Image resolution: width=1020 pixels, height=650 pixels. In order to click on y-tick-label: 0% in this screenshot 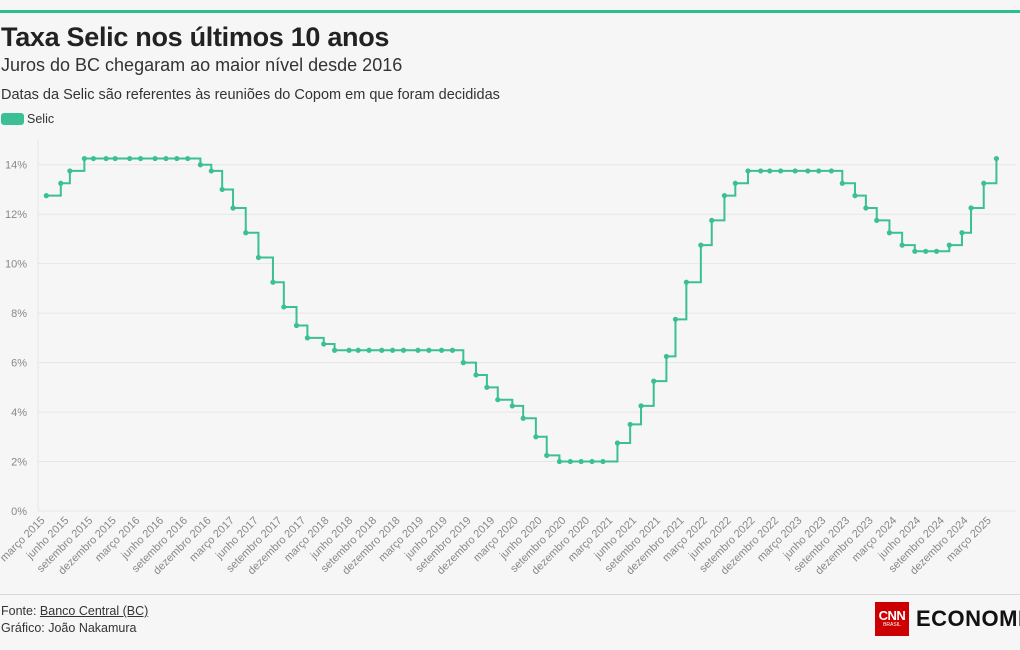, I will do `click(19, 512)`.